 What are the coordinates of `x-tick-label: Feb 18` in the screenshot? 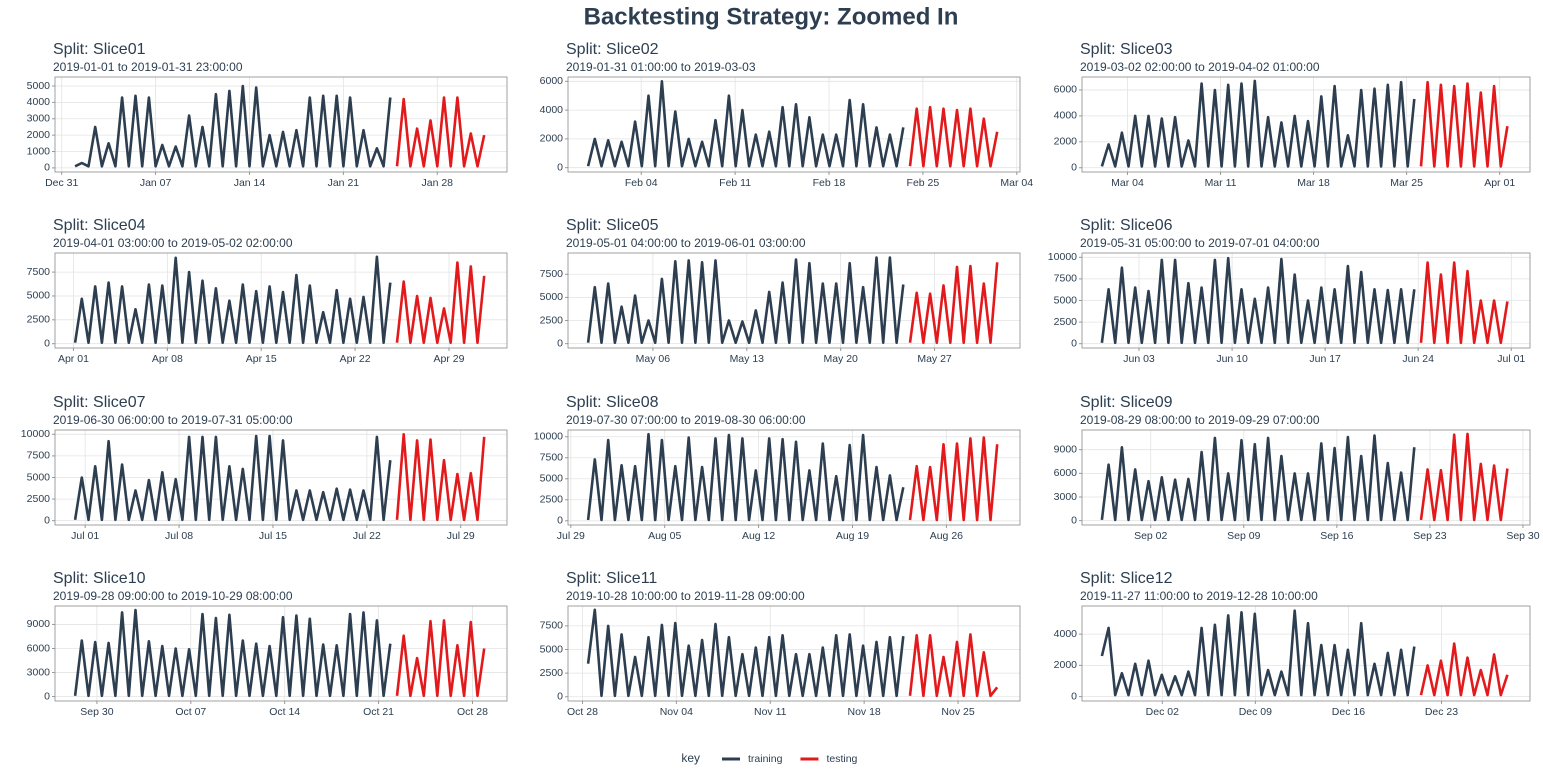 It's located at (829, 183).